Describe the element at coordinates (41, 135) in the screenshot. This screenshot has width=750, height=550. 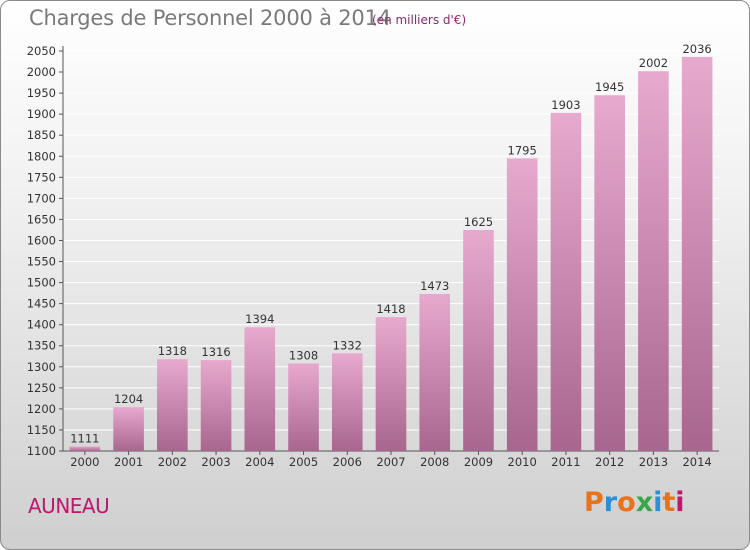
I see `y-tick-label: 1850` at that location.